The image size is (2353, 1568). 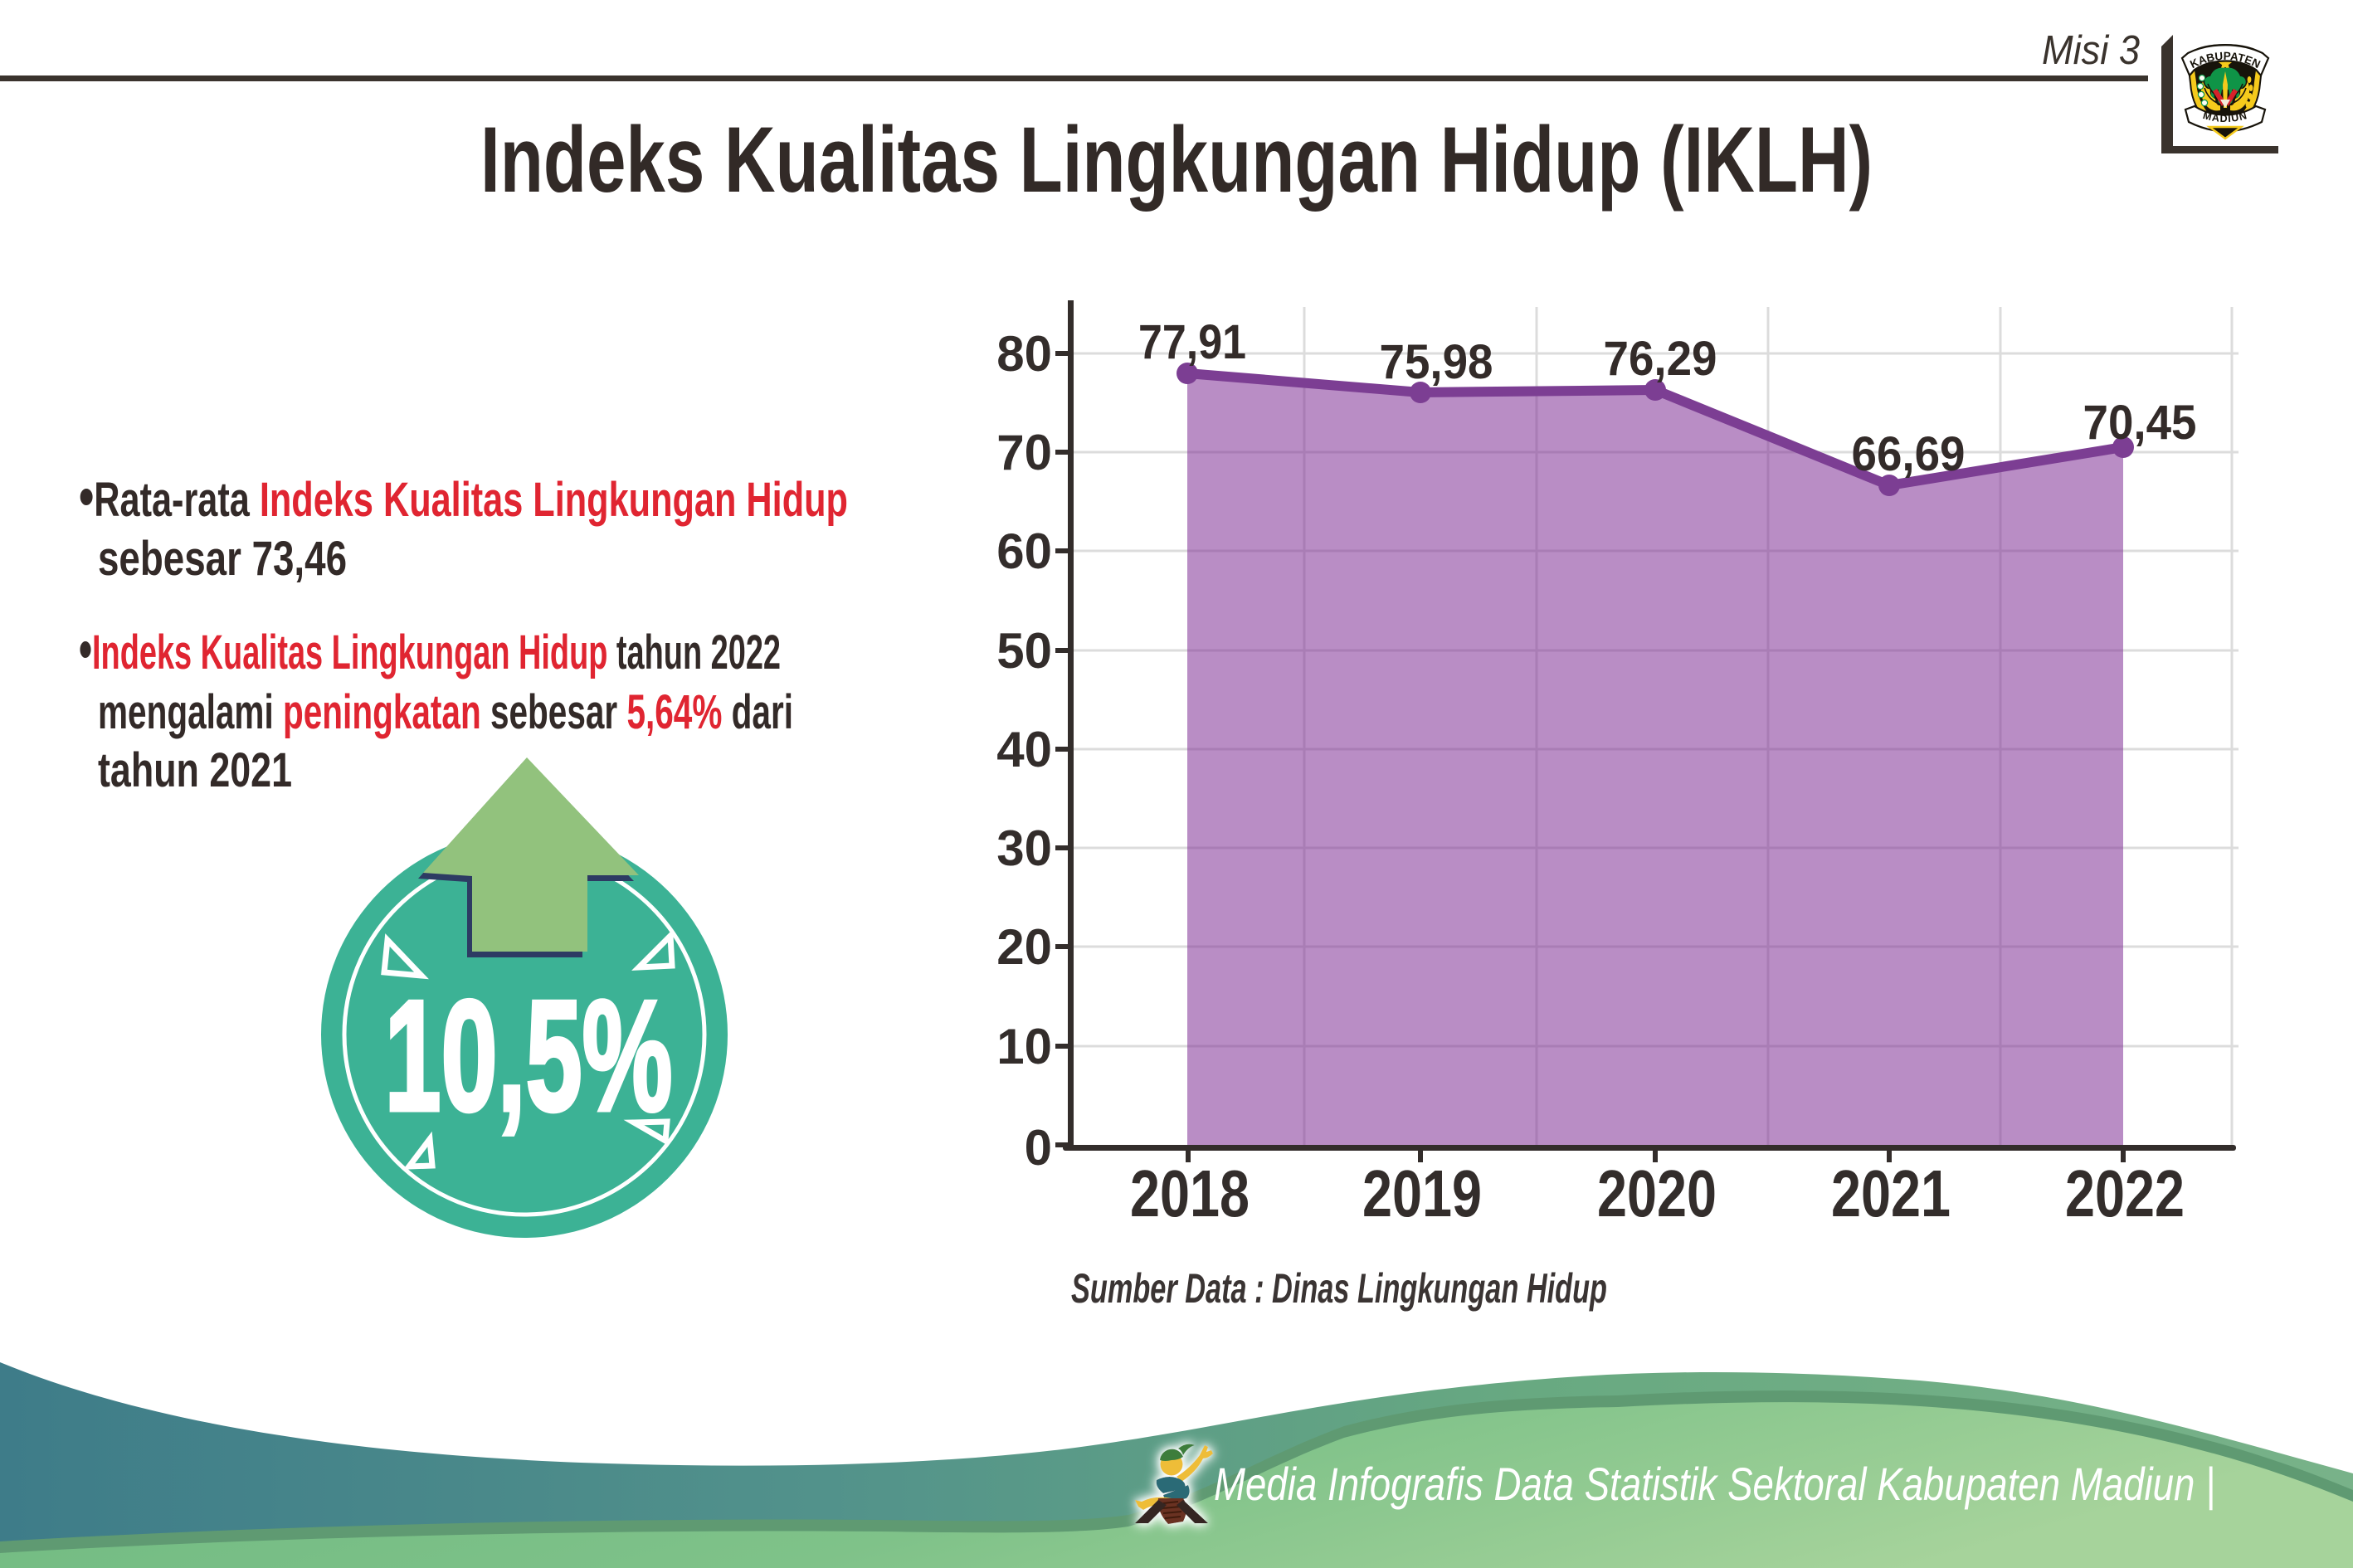 What do you see at coordinates (1024, 354) in the screenshot?
I see `svg-text: 80` at bounding box center [1024, 354].